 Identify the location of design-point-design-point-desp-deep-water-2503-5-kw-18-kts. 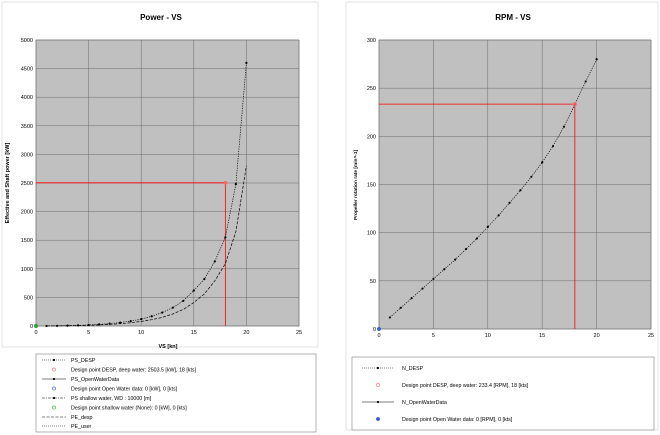
(225, 182).